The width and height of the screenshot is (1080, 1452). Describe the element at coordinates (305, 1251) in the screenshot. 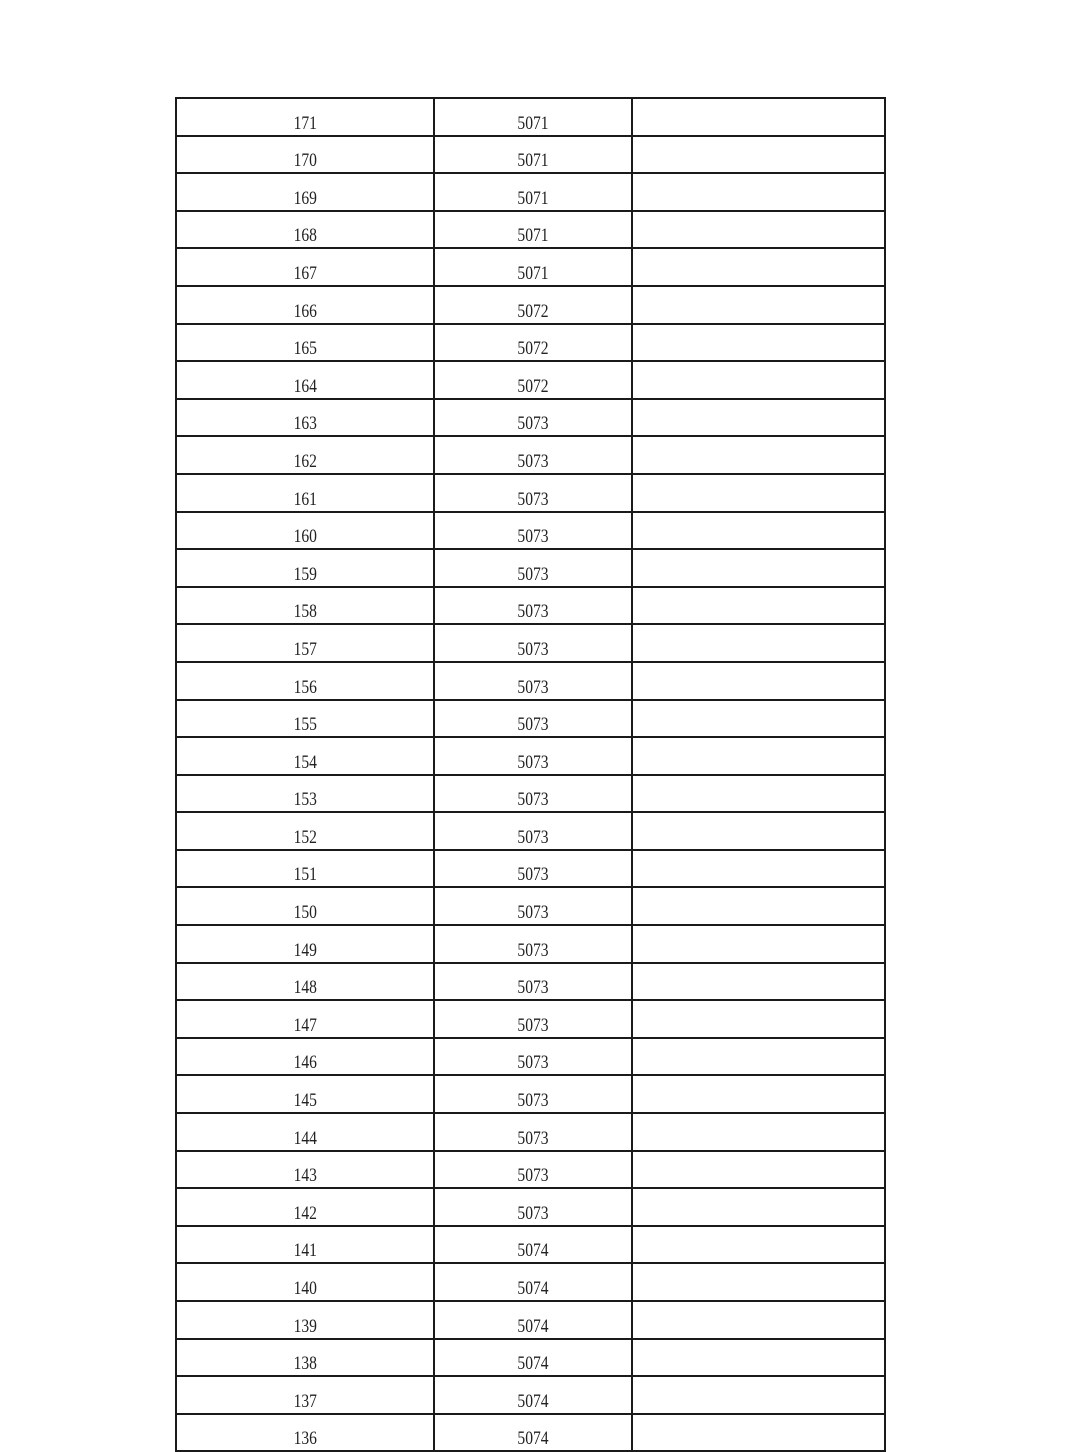

I see `score-cell-text: 141` at that location.